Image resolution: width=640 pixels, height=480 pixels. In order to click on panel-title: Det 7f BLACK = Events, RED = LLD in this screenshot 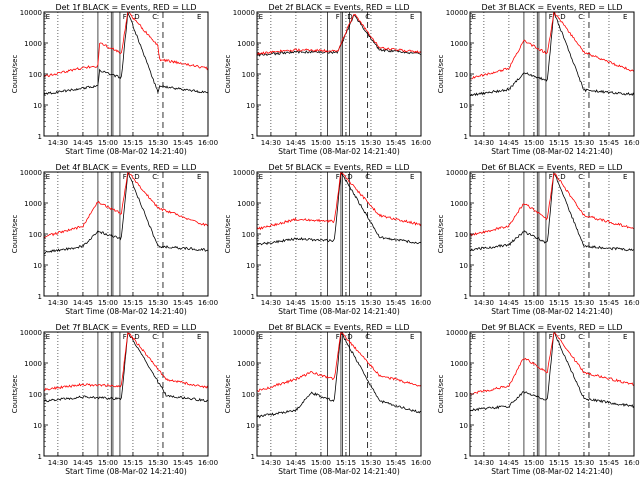, I will do `click(125, 327)`.